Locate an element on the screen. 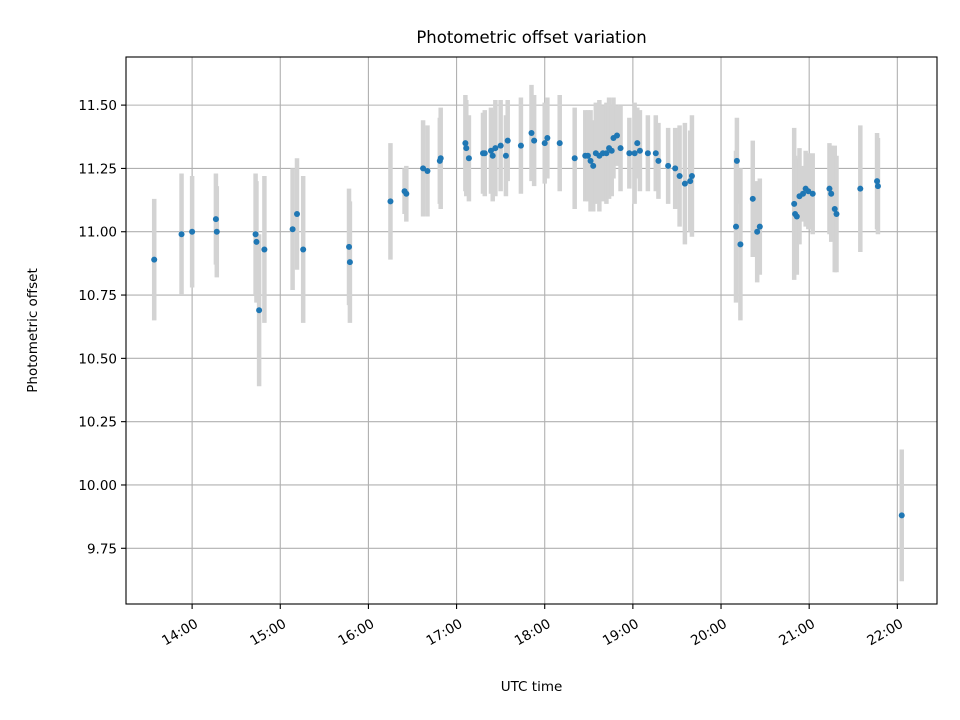 The height and width of the screenshot is (720, 960). y-tick-label: 11.50 is located at coordinates (97, 106).